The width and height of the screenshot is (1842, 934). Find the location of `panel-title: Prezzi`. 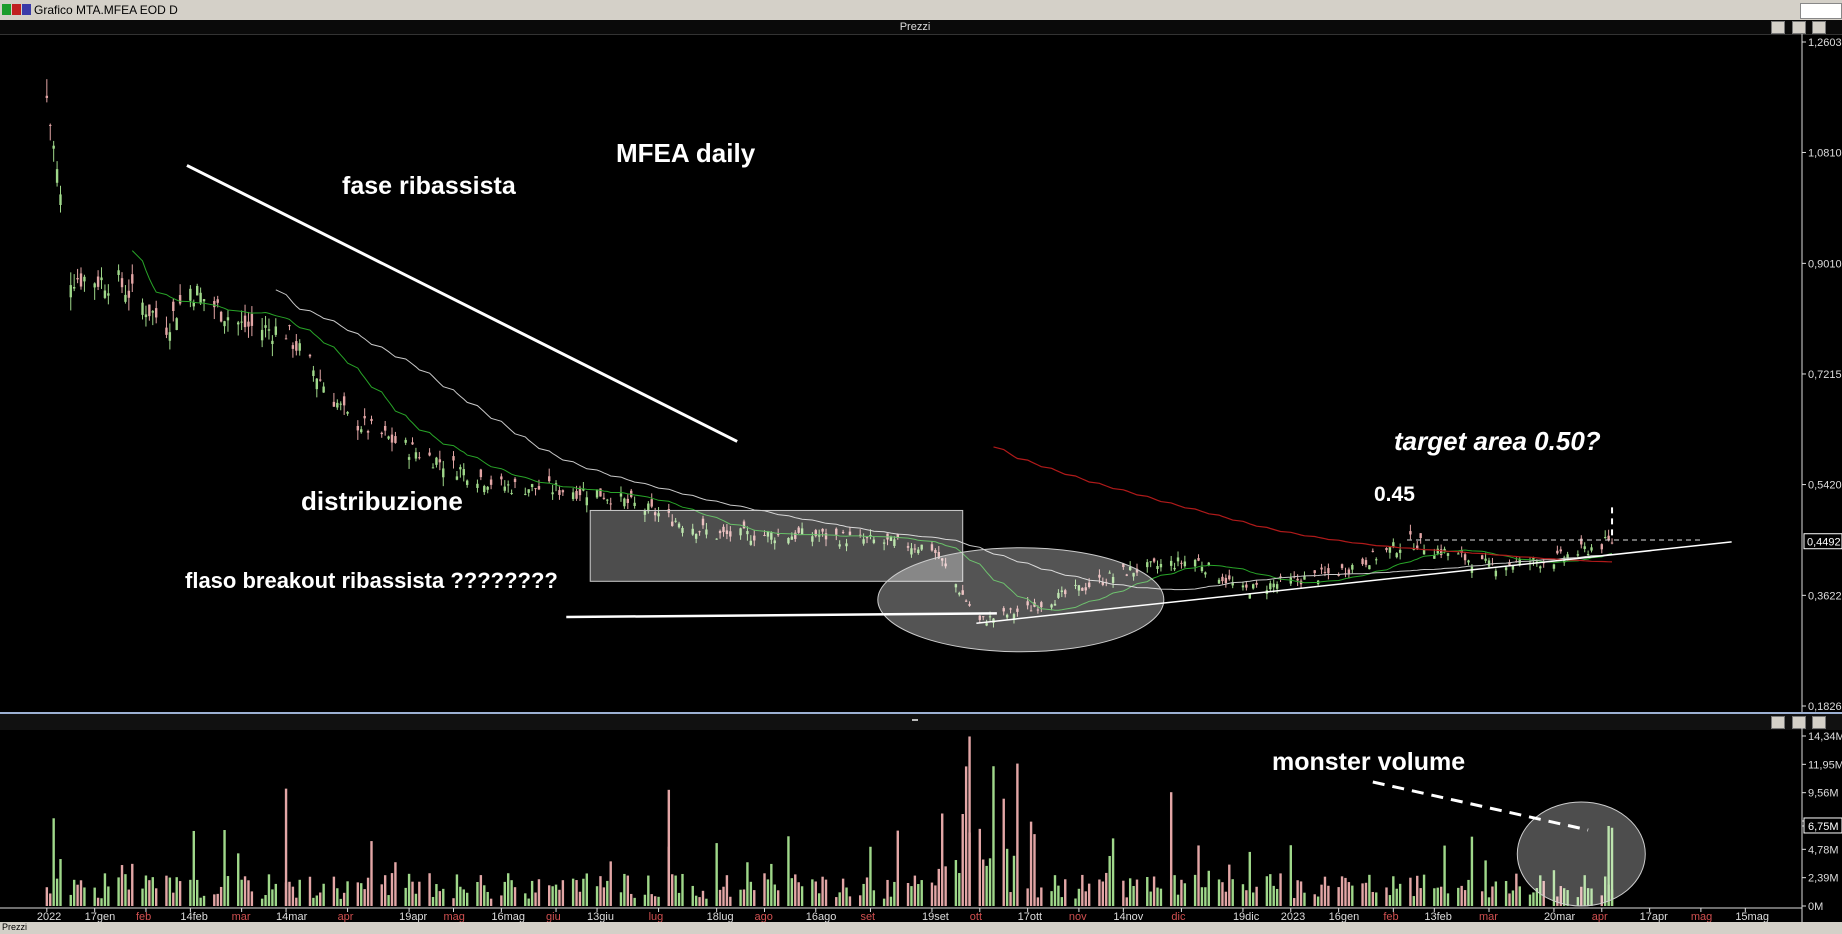

panel-title: Prezzi is located at coordinates (915, 27).